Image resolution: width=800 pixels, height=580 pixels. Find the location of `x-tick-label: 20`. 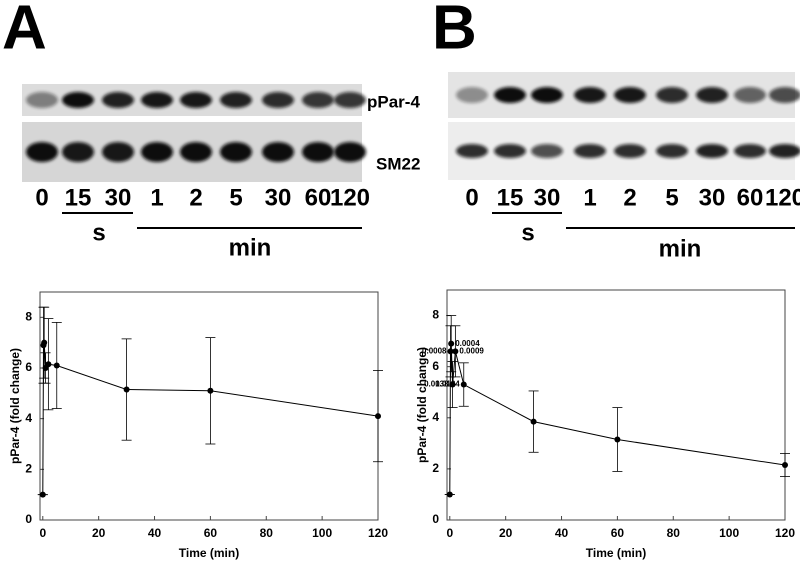

x-tick-label: 20 is located at coordinates (99, 533).